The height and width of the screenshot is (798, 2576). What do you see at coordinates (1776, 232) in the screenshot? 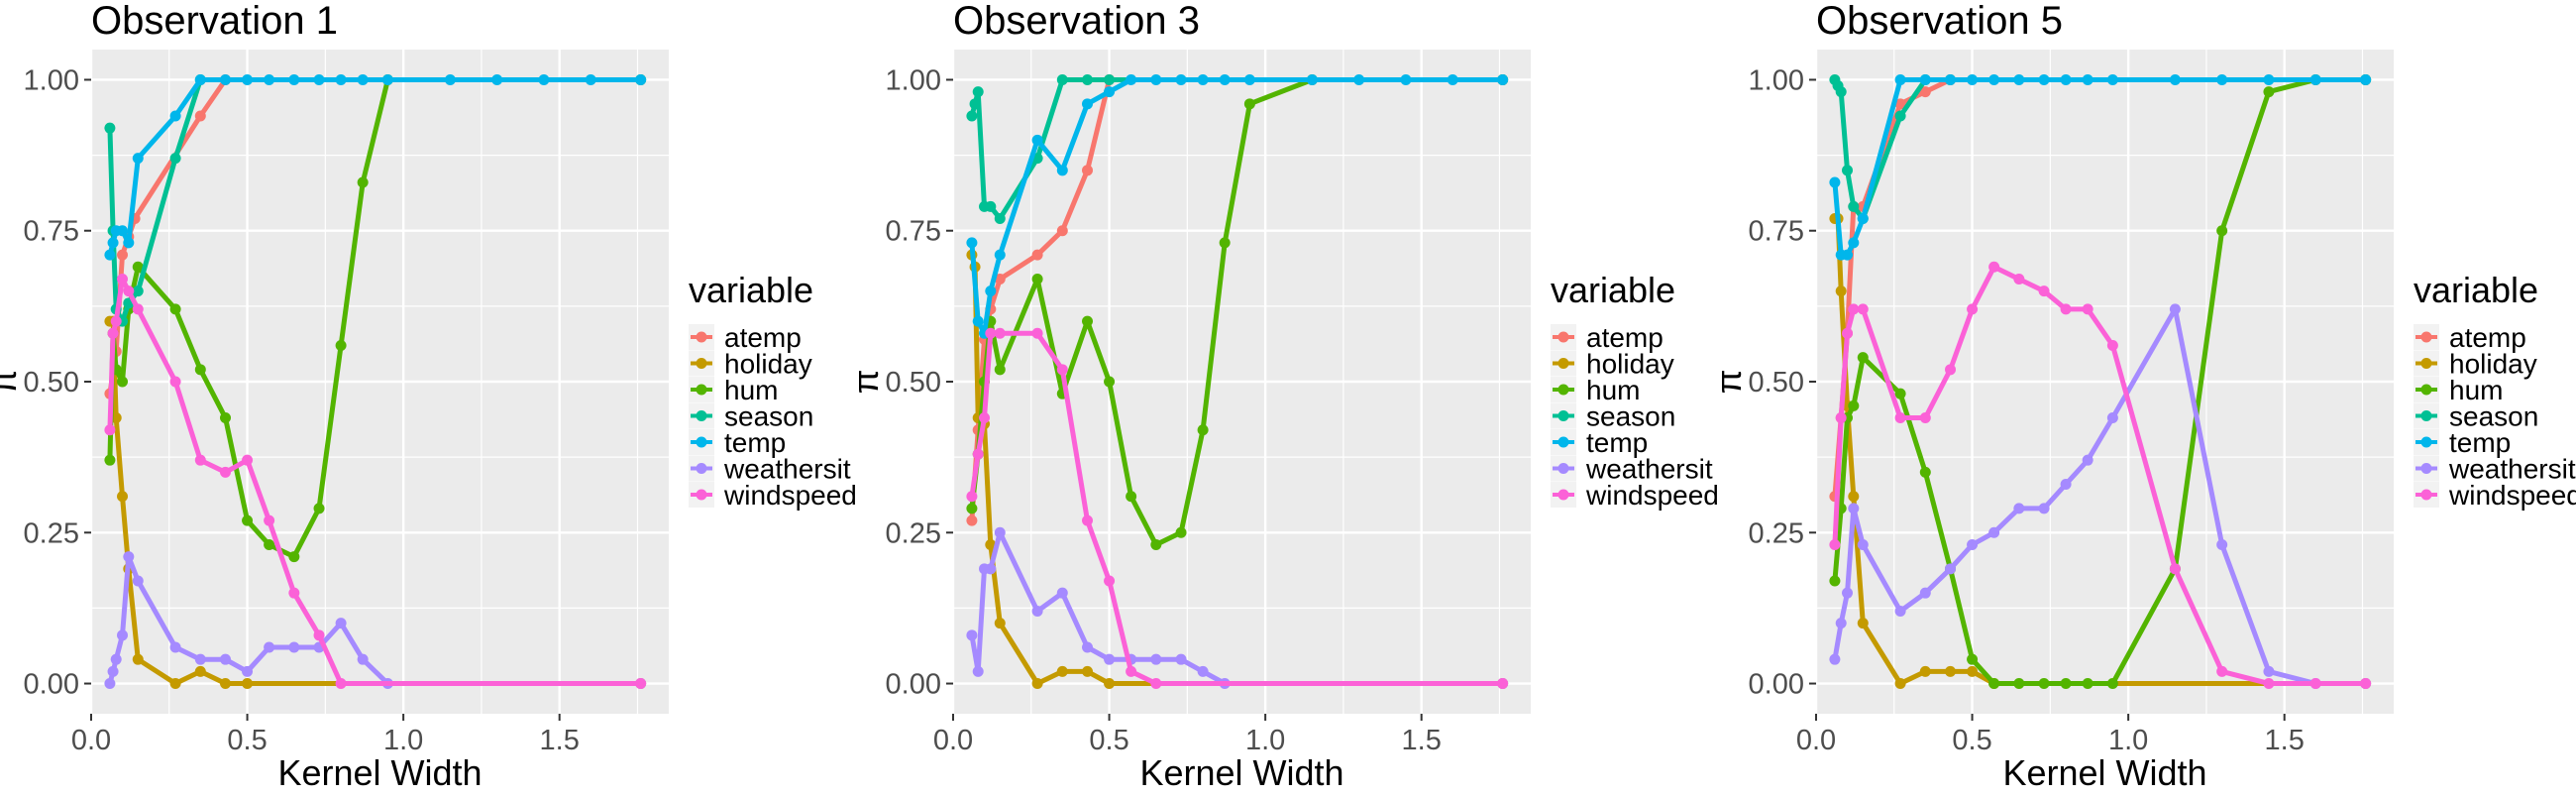
I see `y-tick-label: 0.75` at bounding box center [1776, 232].